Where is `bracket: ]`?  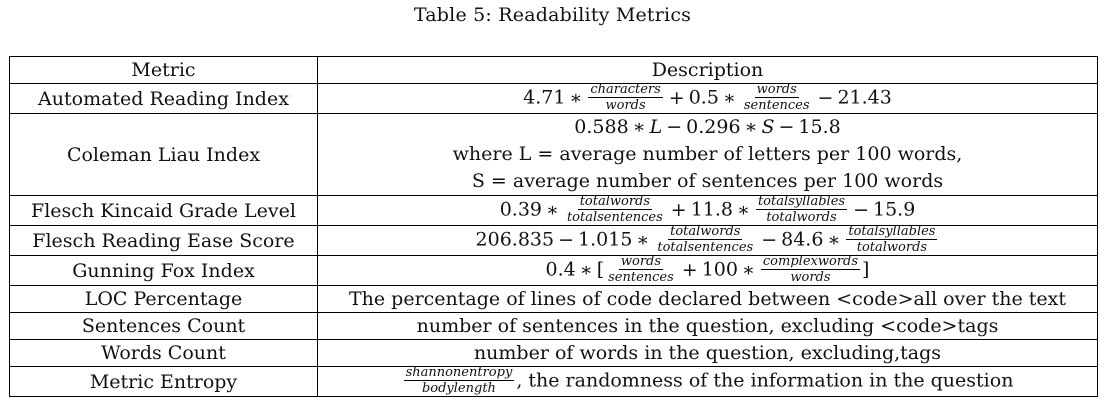 bracket: ] is located at coordinates (866, 269).